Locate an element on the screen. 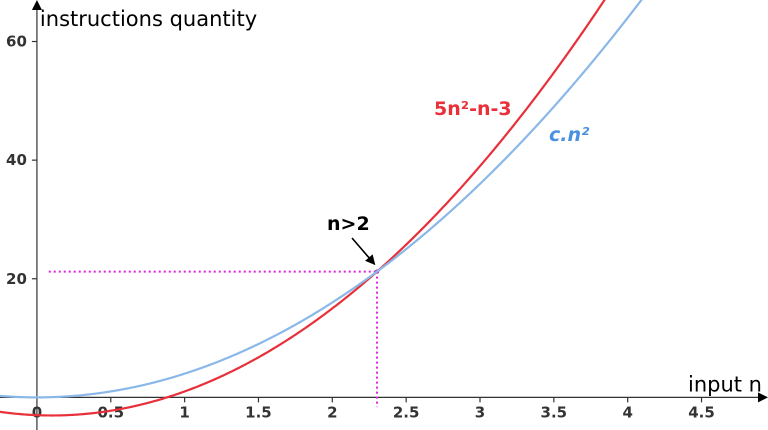 Image resolution: width=768 pixels, height=430 pixels. intersection-guides is located at coordinates (214, 338).